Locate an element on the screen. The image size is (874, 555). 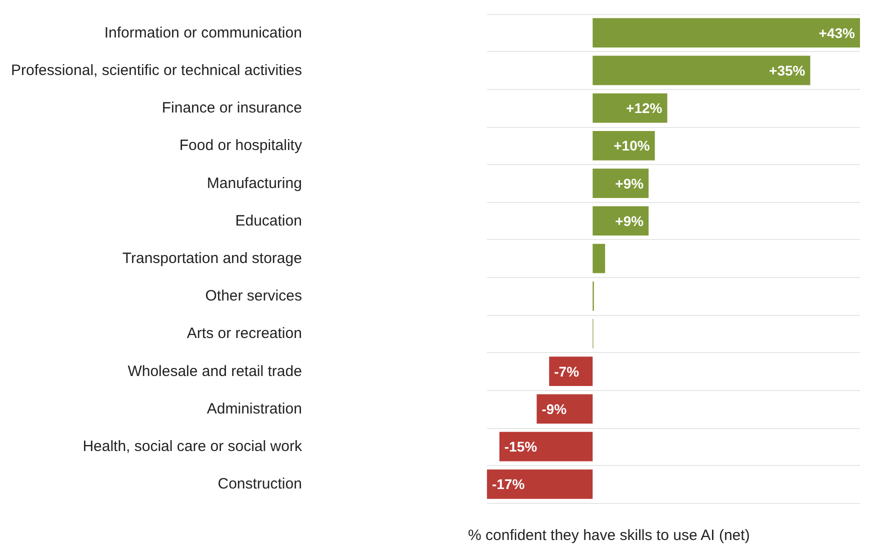
y-tick-label: Administration is located at coordinates (254, 409).